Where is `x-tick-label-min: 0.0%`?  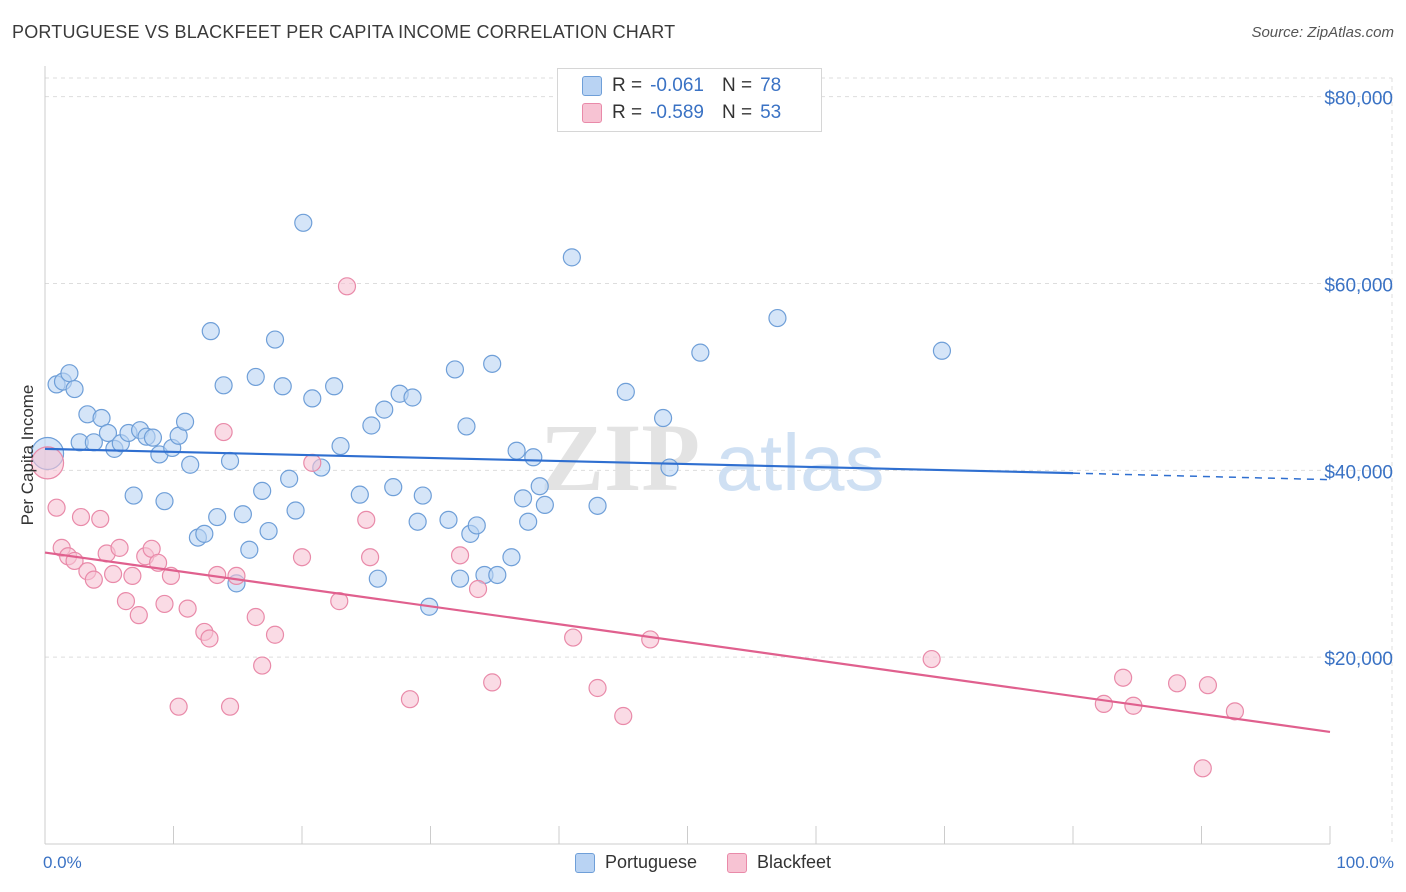 x-tick-label-min: 0.0% is located at coordinates (62, 862).